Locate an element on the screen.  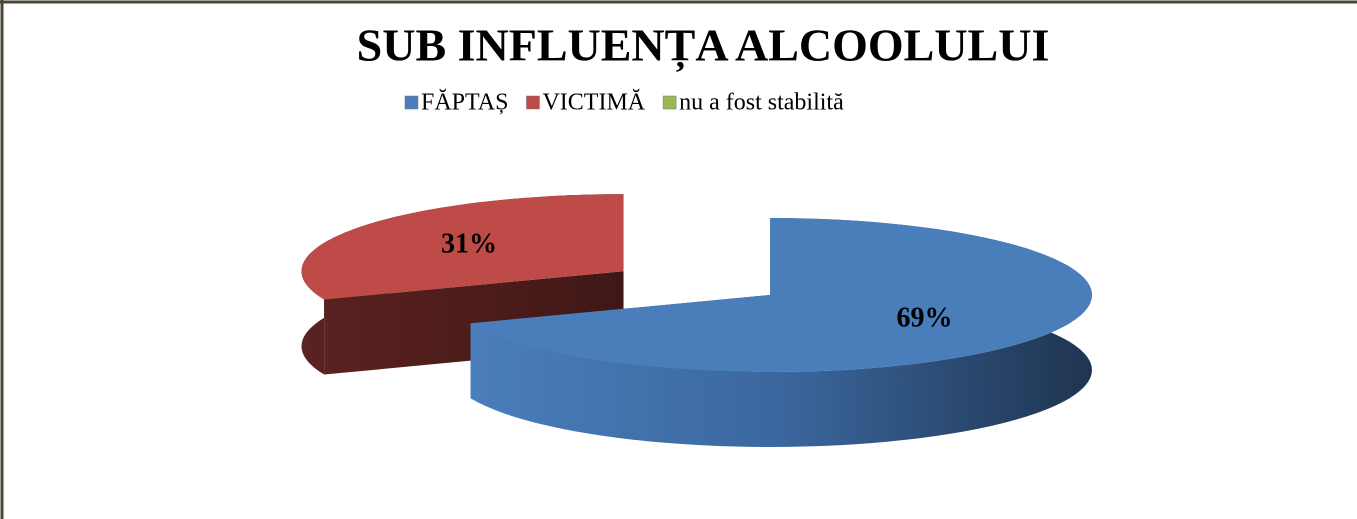
chart-title: SUB INFLUENȚA ALCOOLULUI is located at coordinates (703, 46).